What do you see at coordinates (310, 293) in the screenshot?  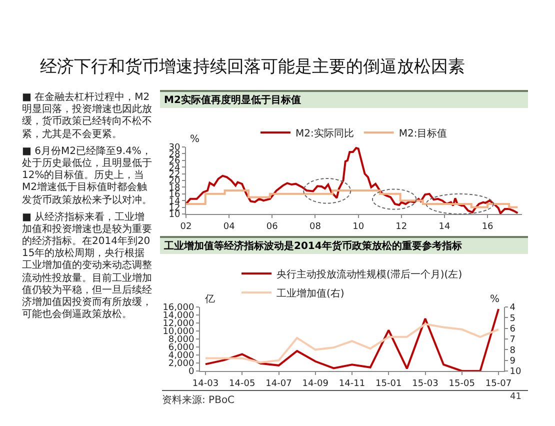 I see `legend-label: 工业增加值(右)` at bounding box center [310, 293].